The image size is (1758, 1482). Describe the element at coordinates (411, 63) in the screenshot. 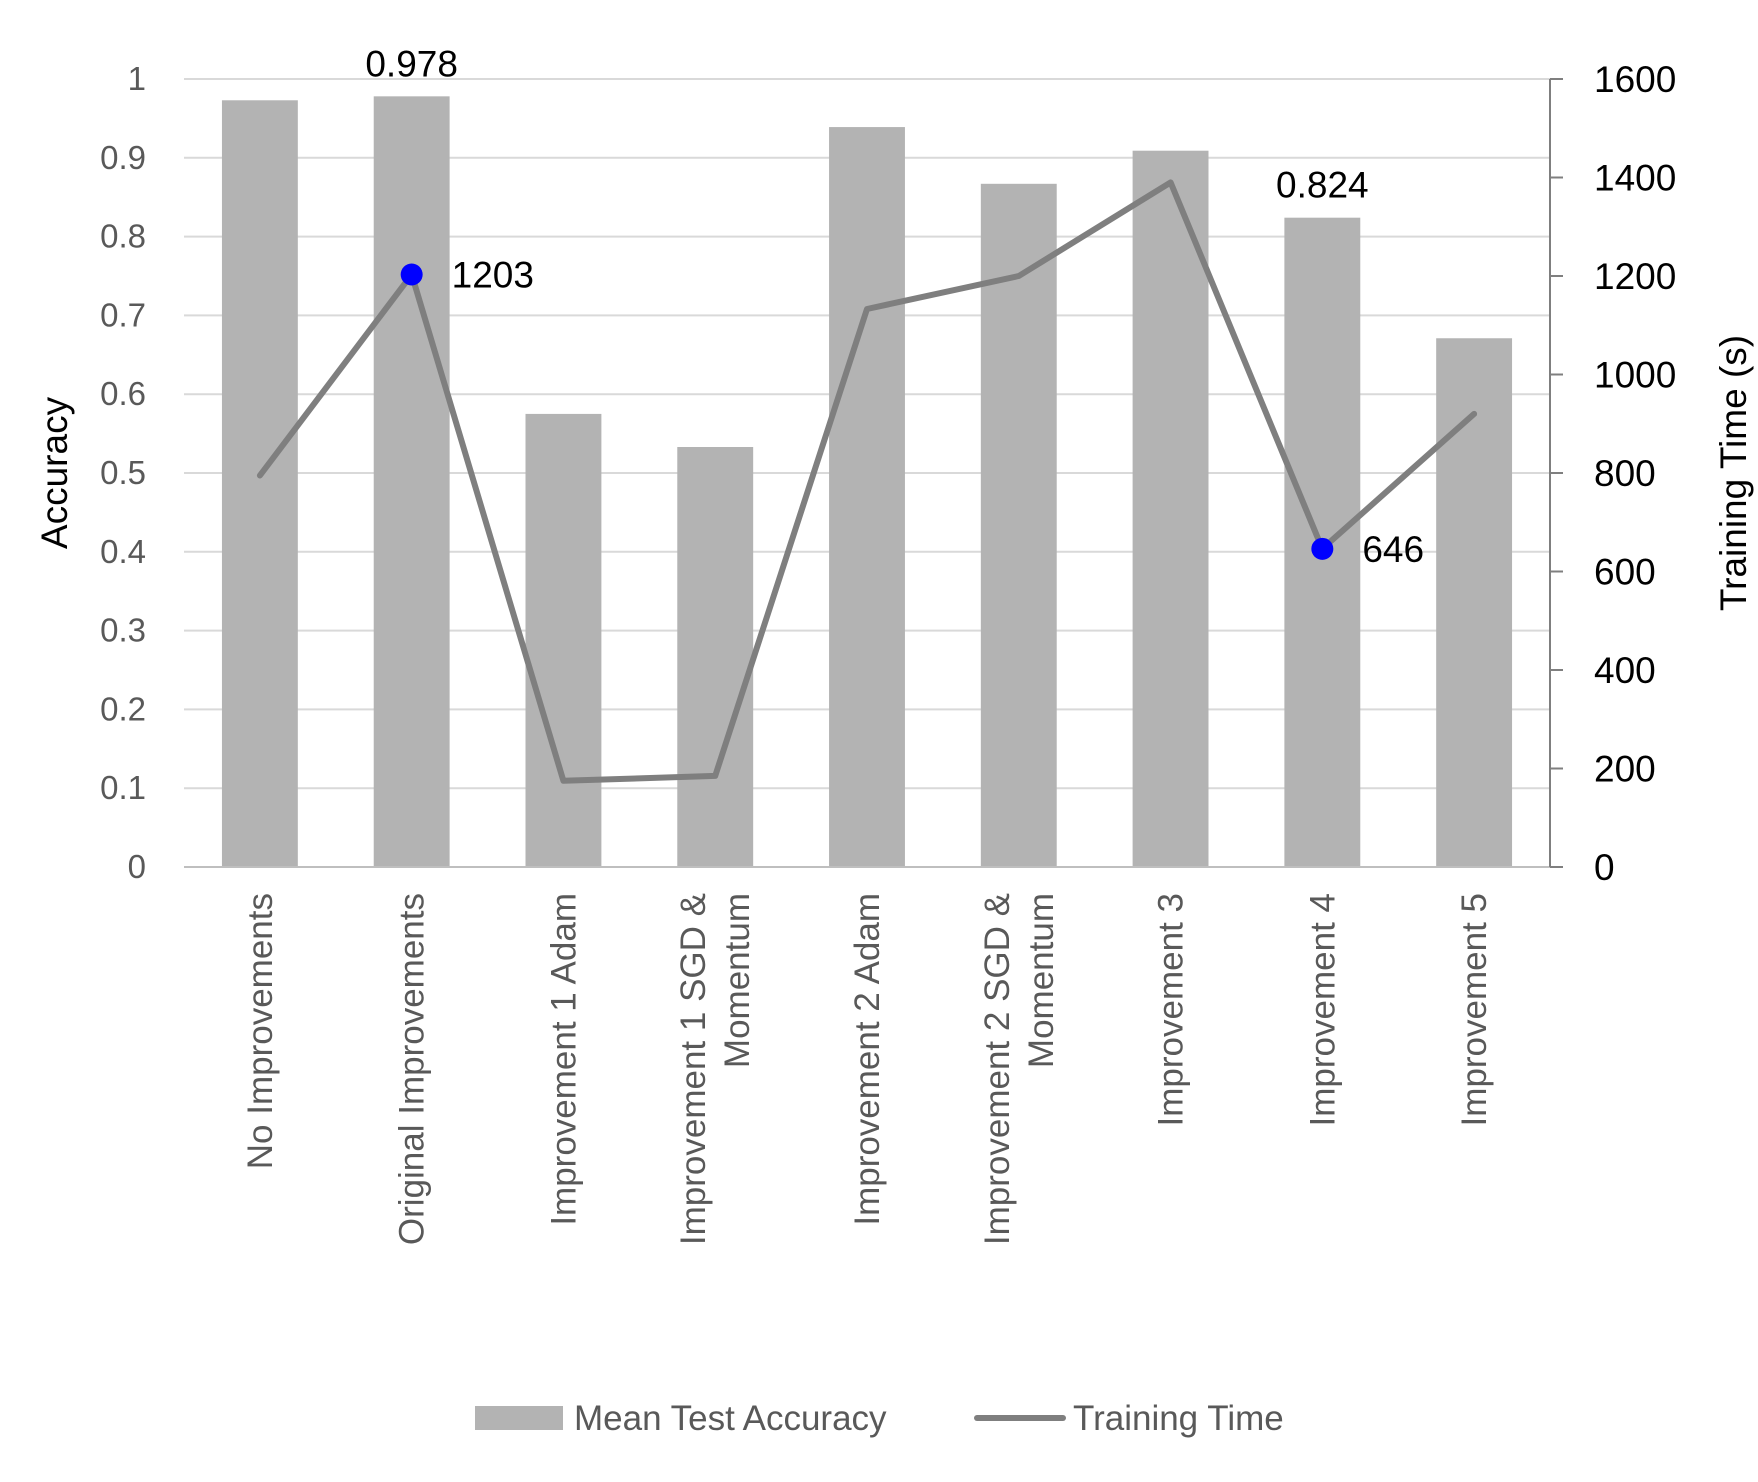

I see `accuracy-bar-label: 0.978` at that location.